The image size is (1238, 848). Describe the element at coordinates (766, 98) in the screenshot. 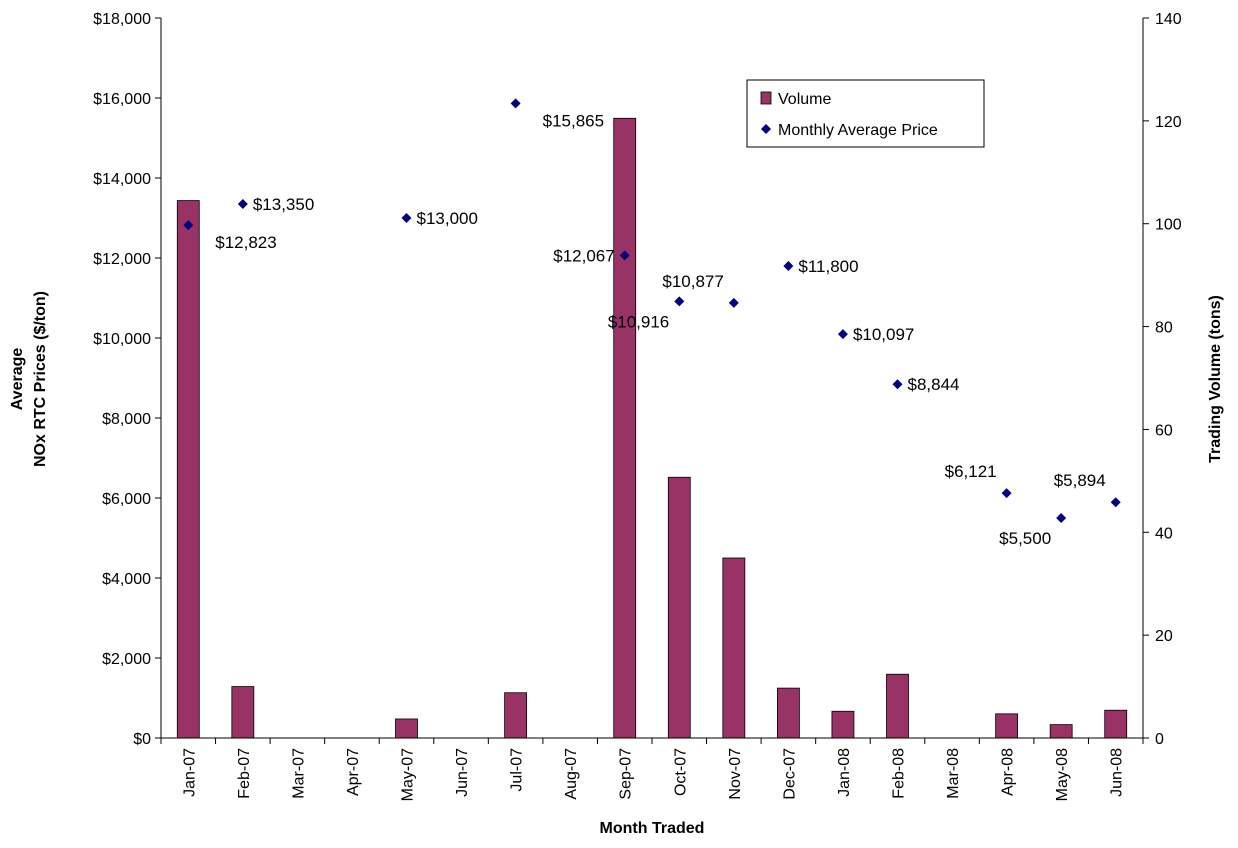

I see `legend-volume-swatch` at that location.